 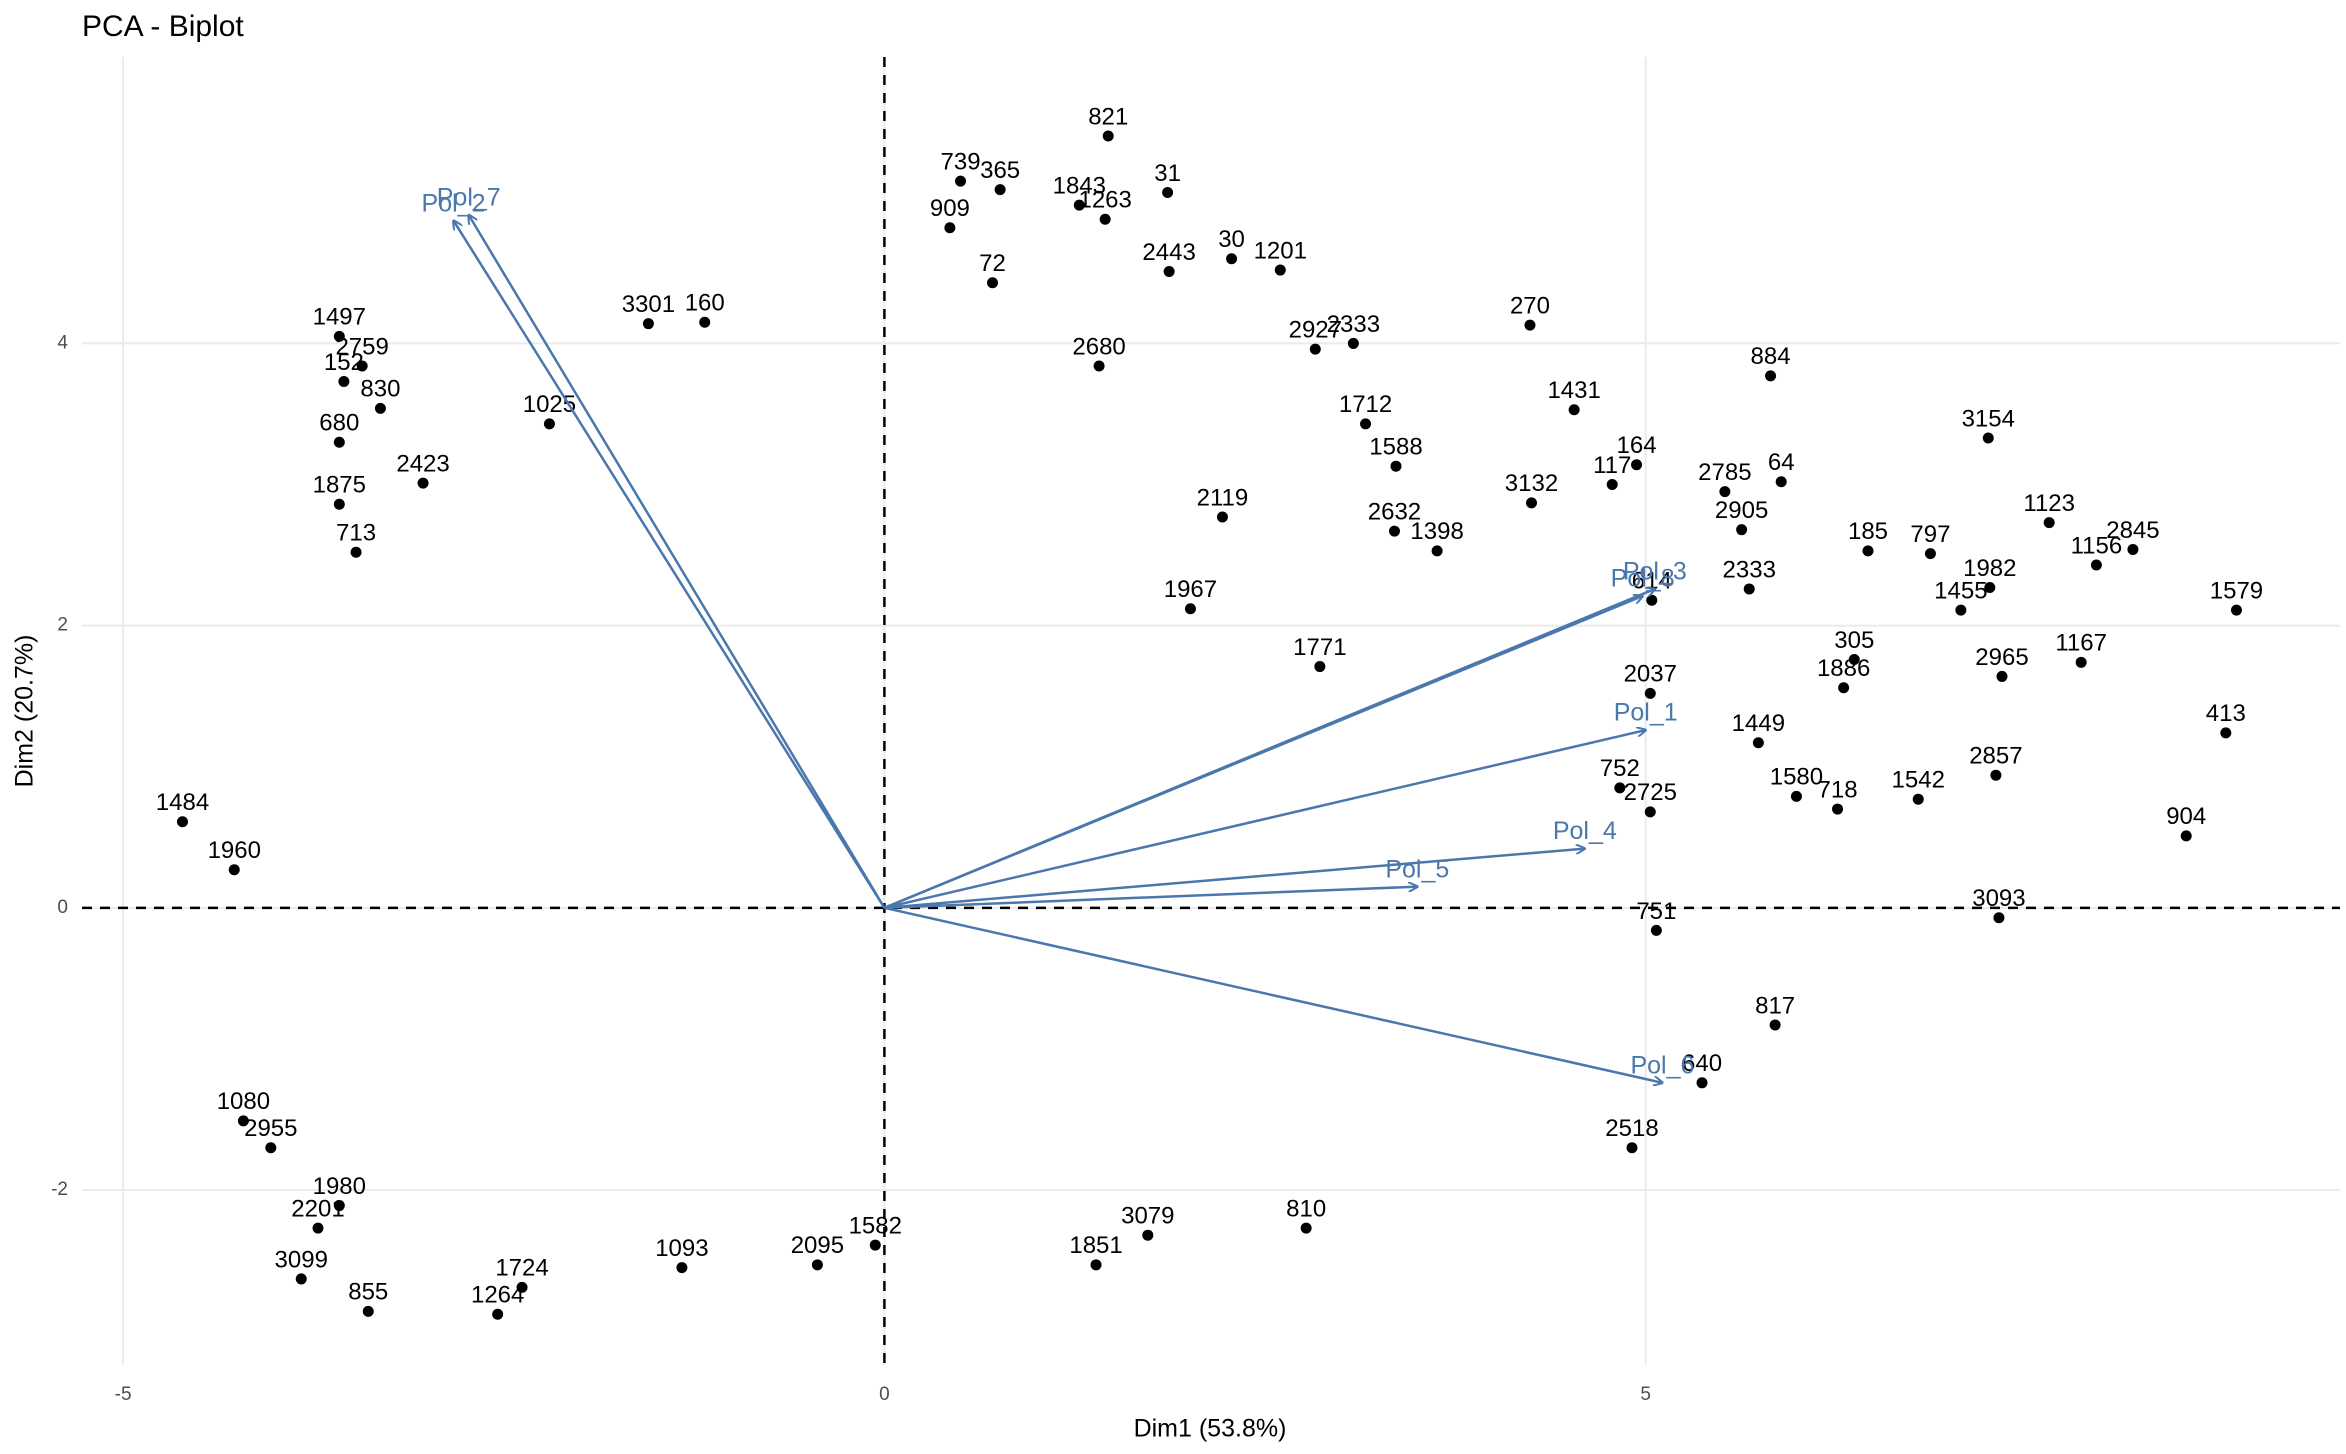 What do you see at coordinates (62, 625) in the screenshot?
I see `y-tick-label: 2` at bounding box center [62, 625].